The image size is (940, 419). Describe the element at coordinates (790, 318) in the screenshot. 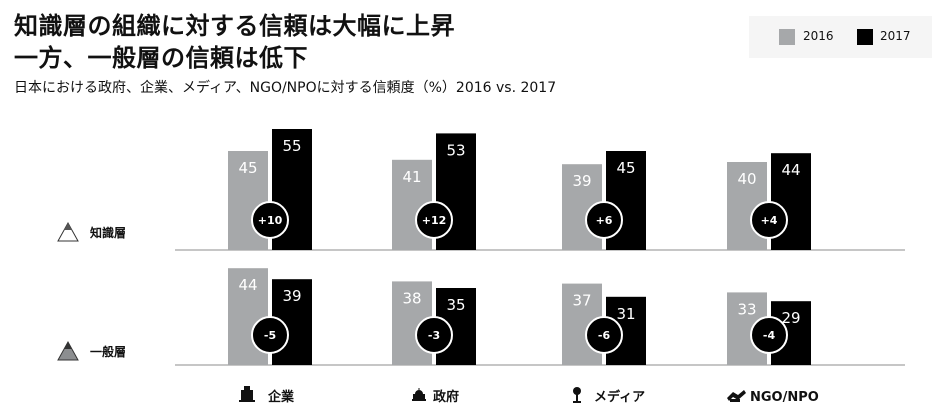

I see `data-label-2017: 29` at that location.